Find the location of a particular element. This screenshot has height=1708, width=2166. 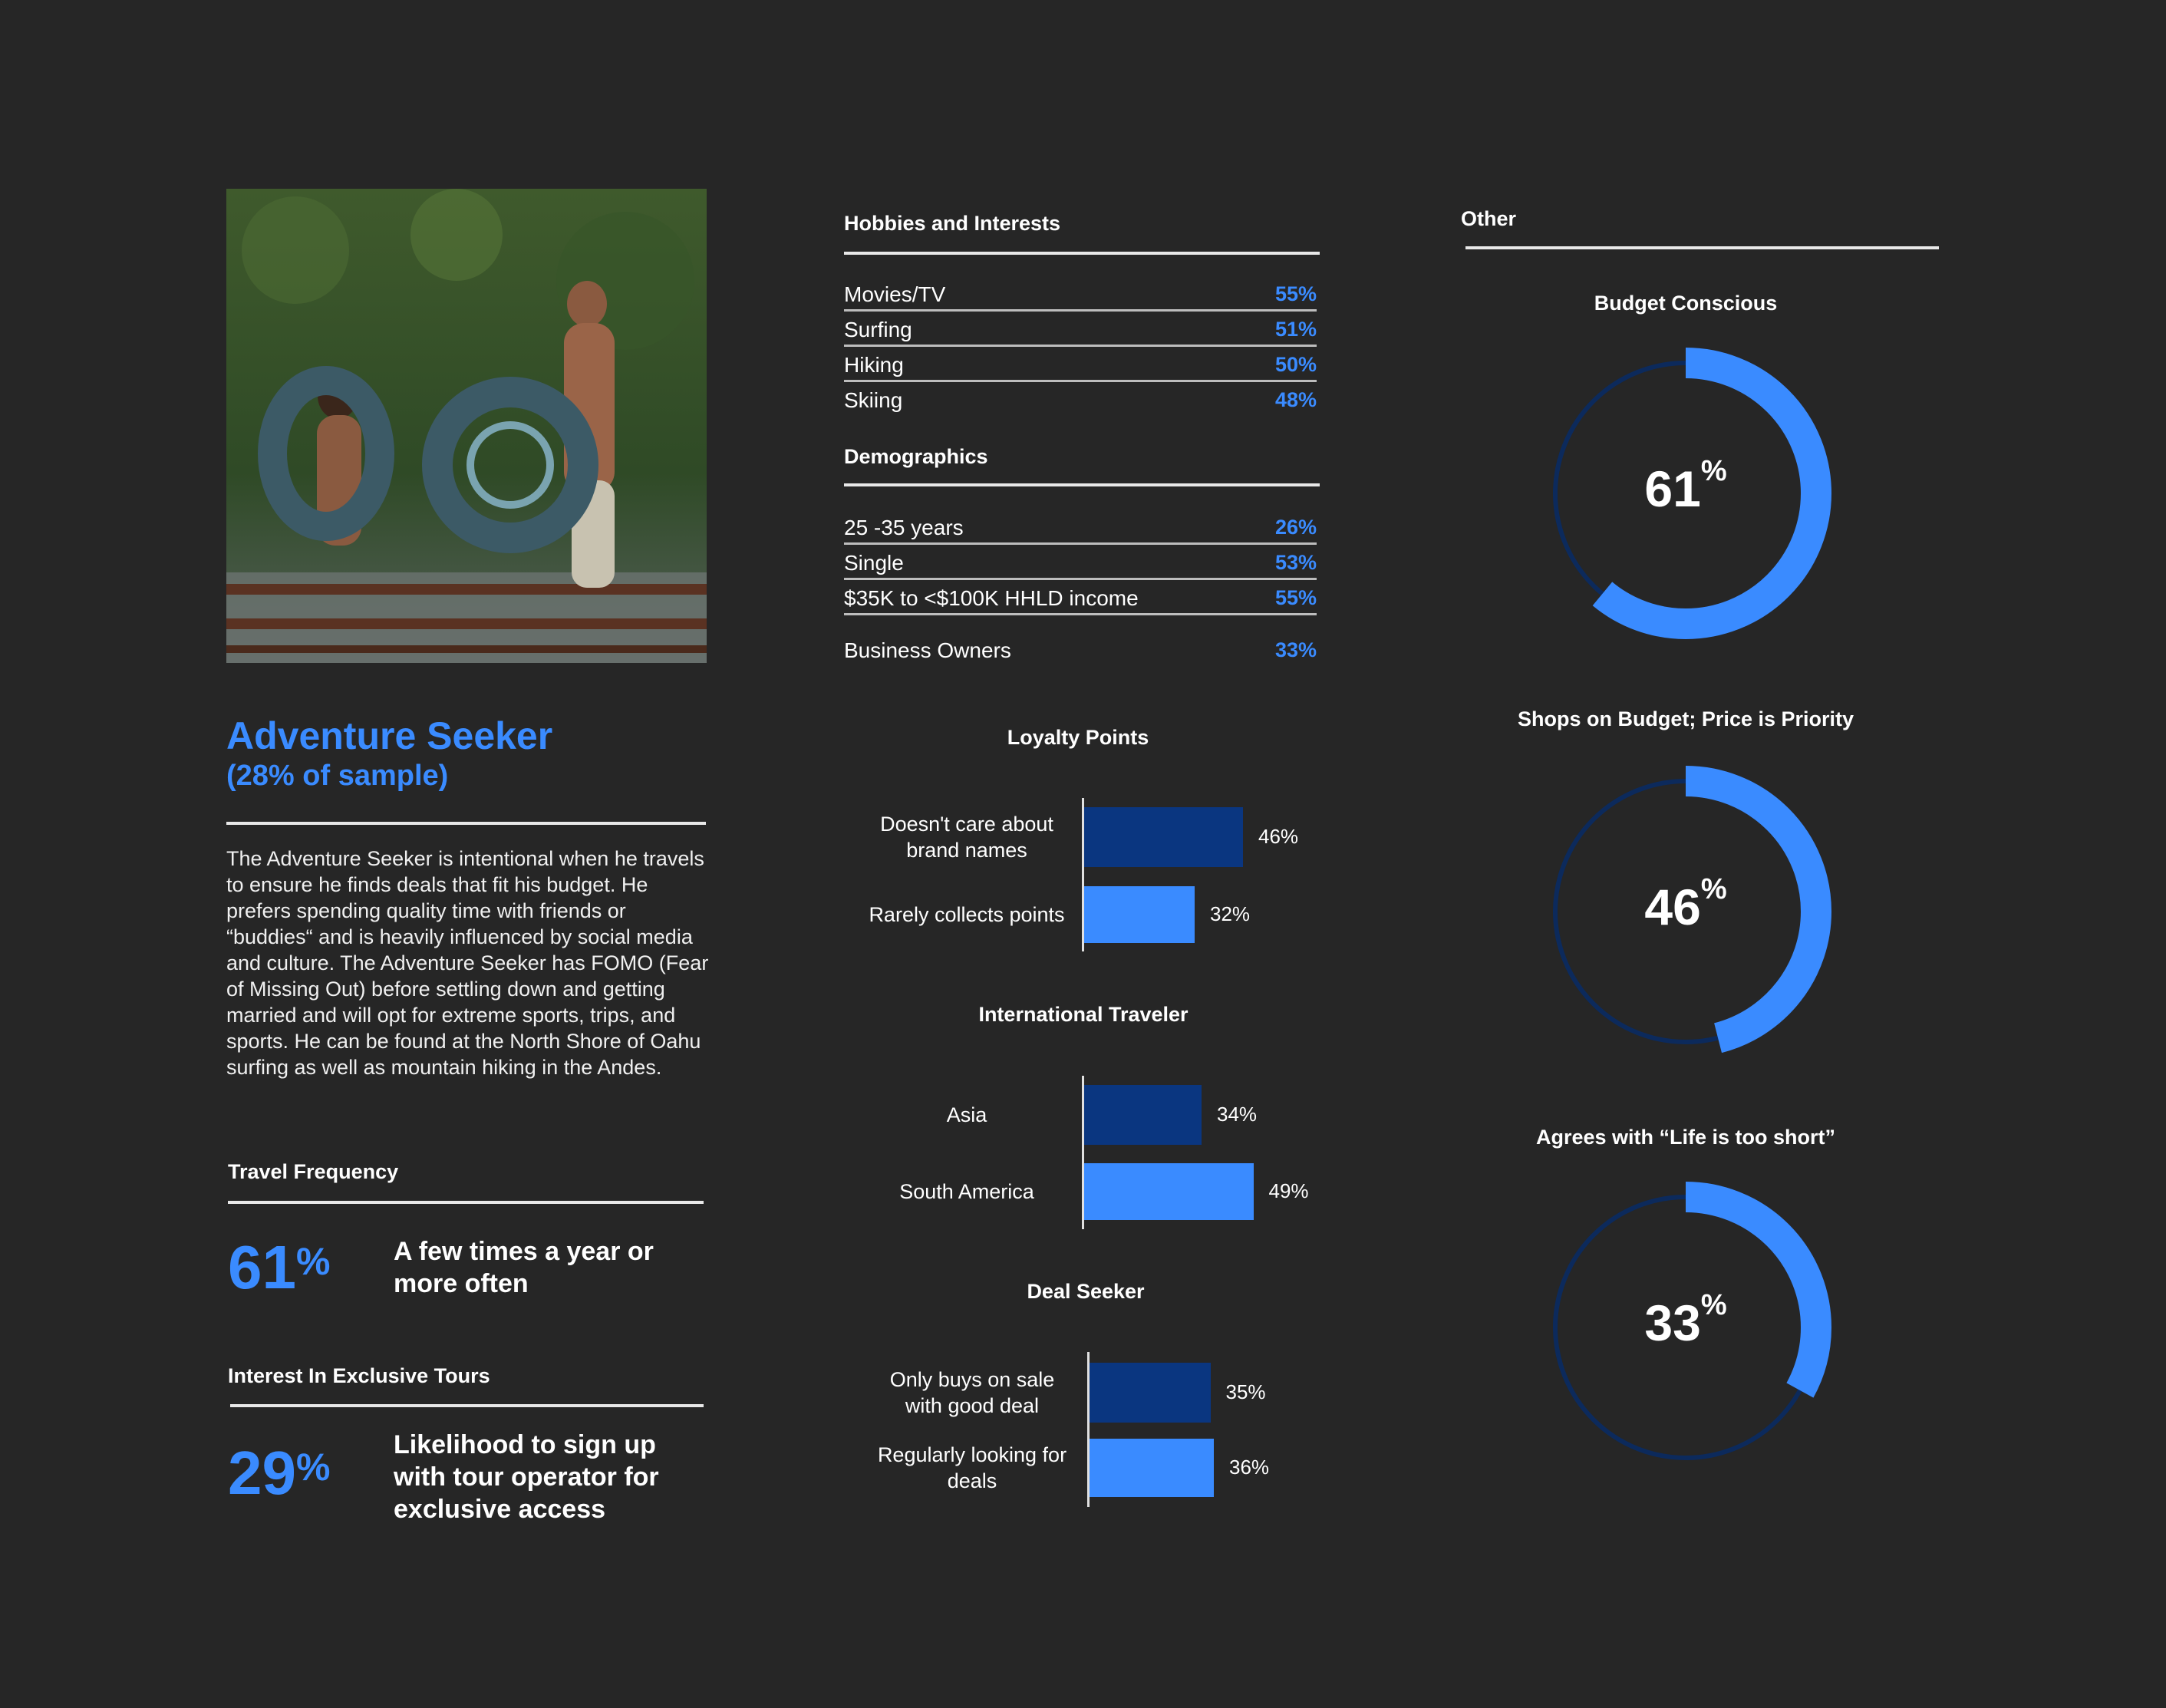

hobby-label: Hiking is located at coordinates (874, 365).